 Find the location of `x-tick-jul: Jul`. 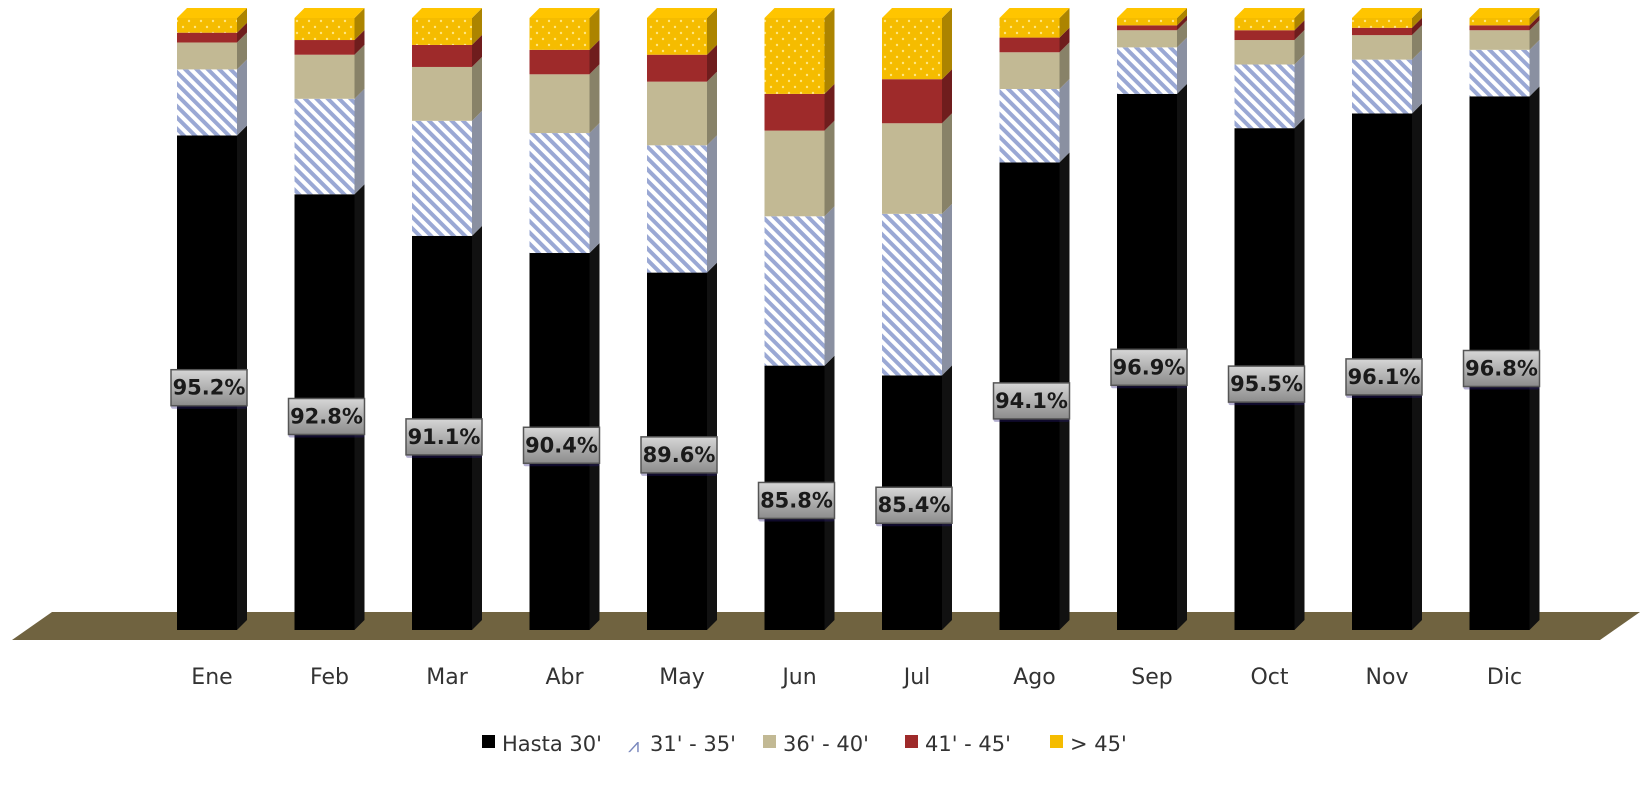

x-tick-jul: Jul is located at coordinates (916, 677).